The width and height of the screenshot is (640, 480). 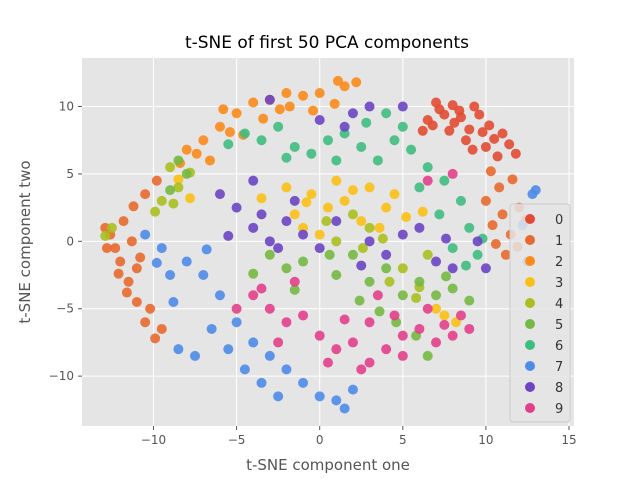 I want to click on legend-item-2: 2, so click(x=544, y=262).